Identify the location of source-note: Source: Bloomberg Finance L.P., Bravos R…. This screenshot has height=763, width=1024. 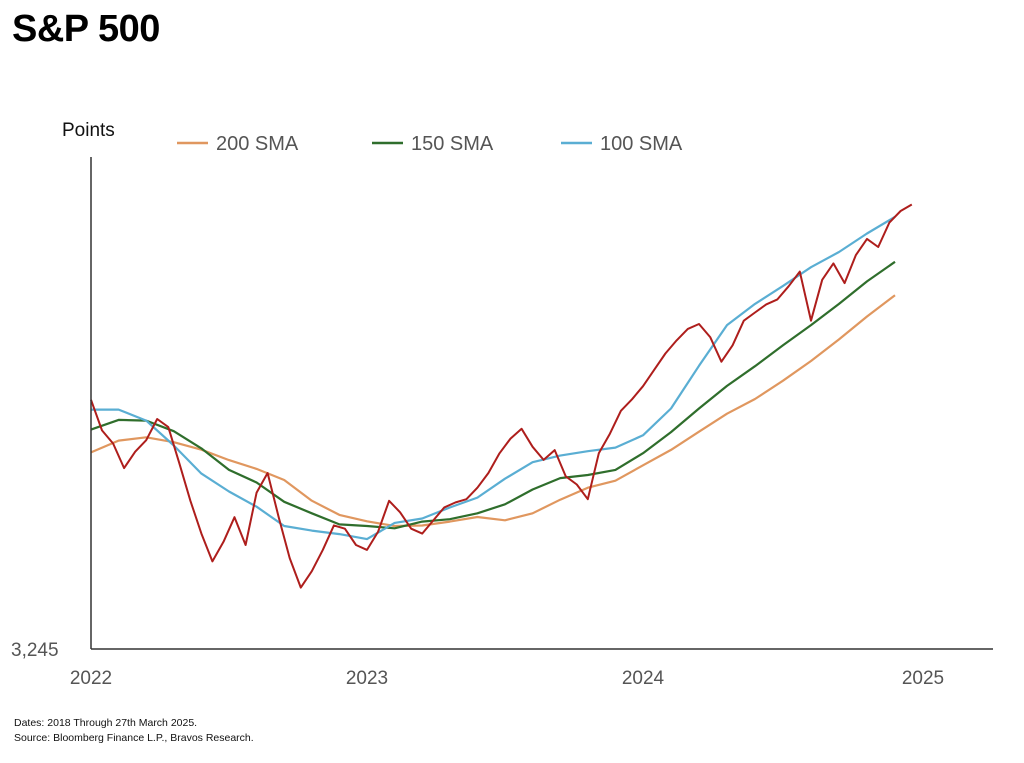
(134, 738).